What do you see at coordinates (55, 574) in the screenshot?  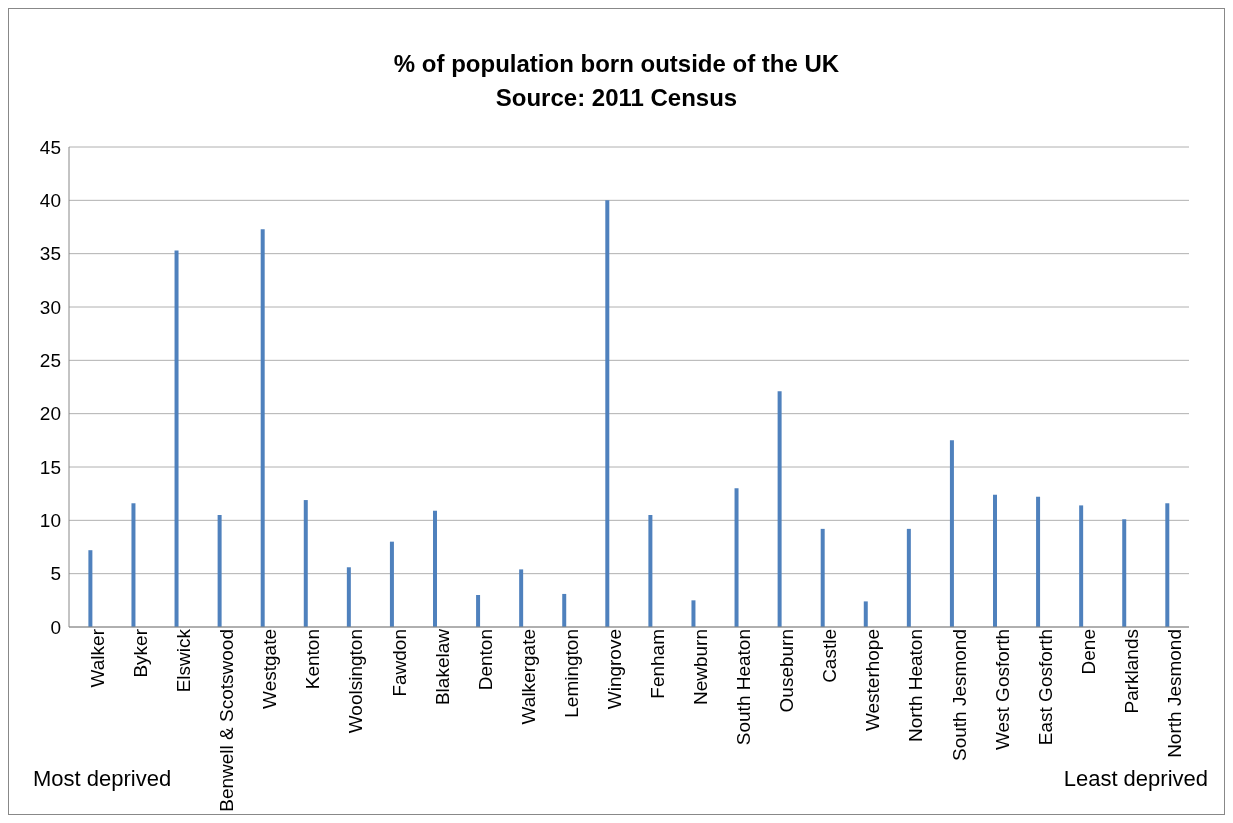 I see `y-tick-label: 5` at bounding box center [55, 574].